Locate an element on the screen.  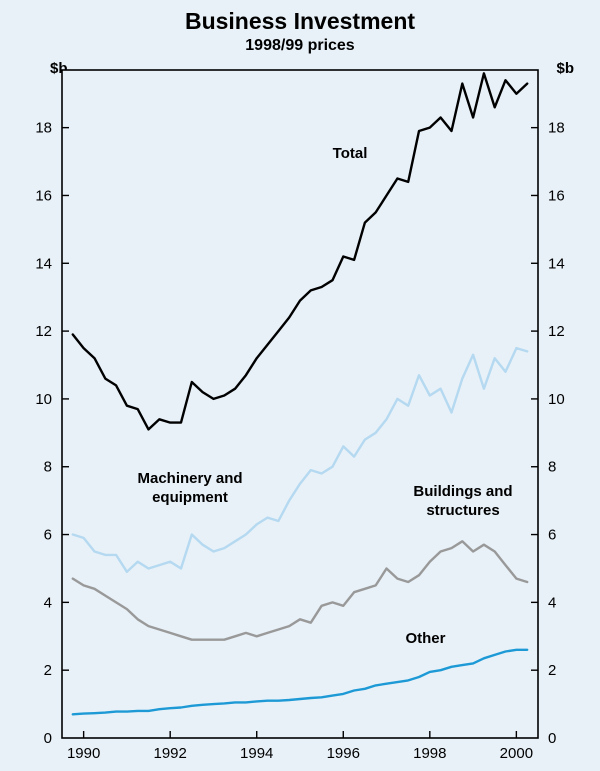
y-axis-unit-right: $b is located at coordinates (565, 68).